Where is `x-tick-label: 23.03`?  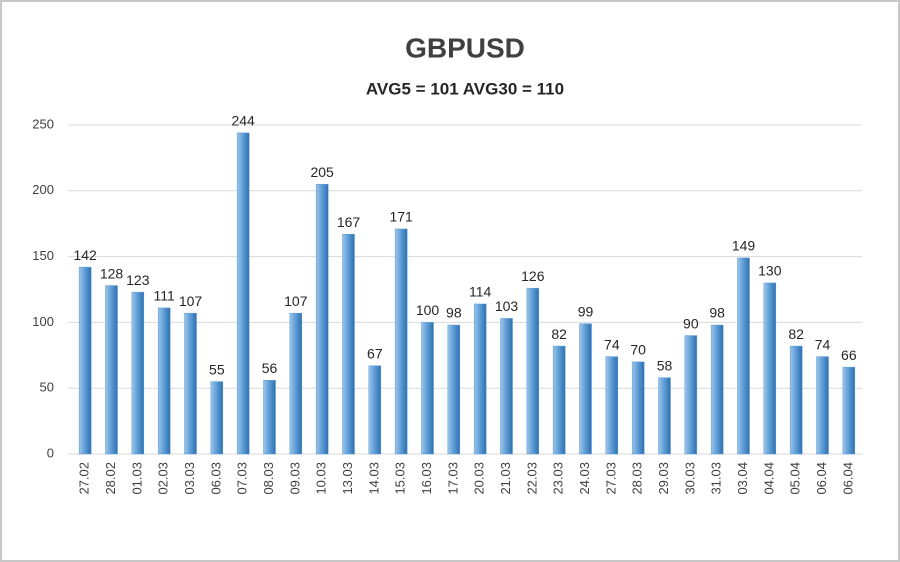 x-tick-label: 23.03 is located at coordinates (558, 478).